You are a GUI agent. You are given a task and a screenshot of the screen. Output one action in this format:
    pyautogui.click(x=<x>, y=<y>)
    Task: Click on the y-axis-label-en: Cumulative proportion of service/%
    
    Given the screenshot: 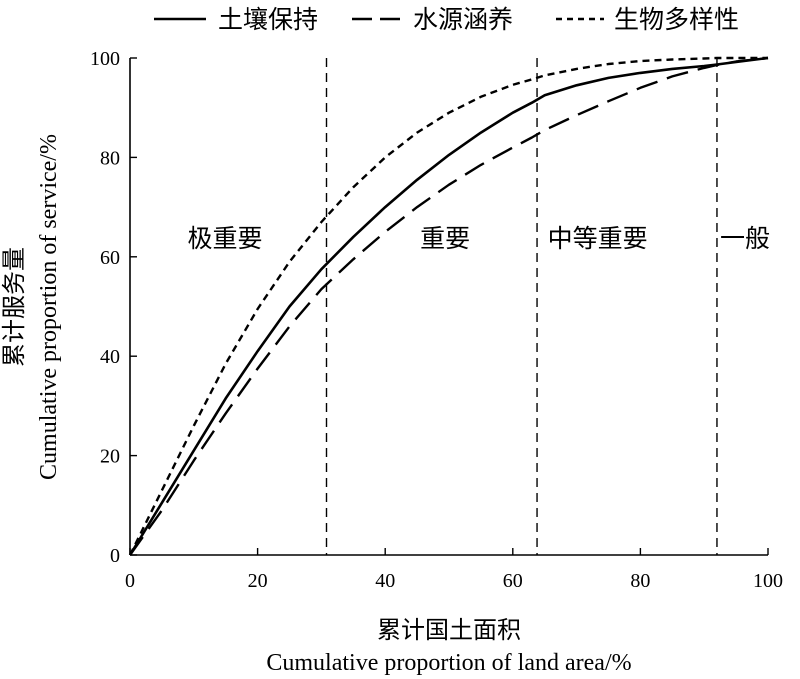 What is the action you would take?
    pyautogui.click(x=49, y=307)
    